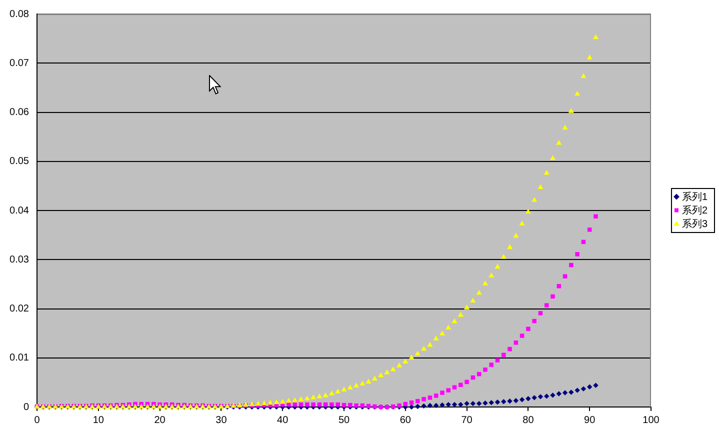 This screenshot has width=719, height=436. Describe the element at coordinates (20, 309) in the screenshot. I see `y-tick-label: 0.02` at that location.